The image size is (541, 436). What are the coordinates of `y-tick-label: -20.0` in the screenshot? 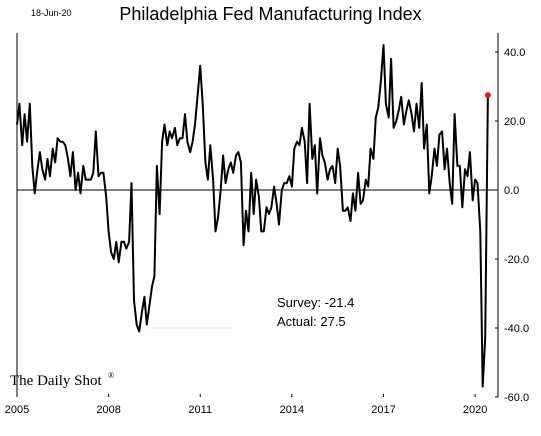 It's located at (516, 260).